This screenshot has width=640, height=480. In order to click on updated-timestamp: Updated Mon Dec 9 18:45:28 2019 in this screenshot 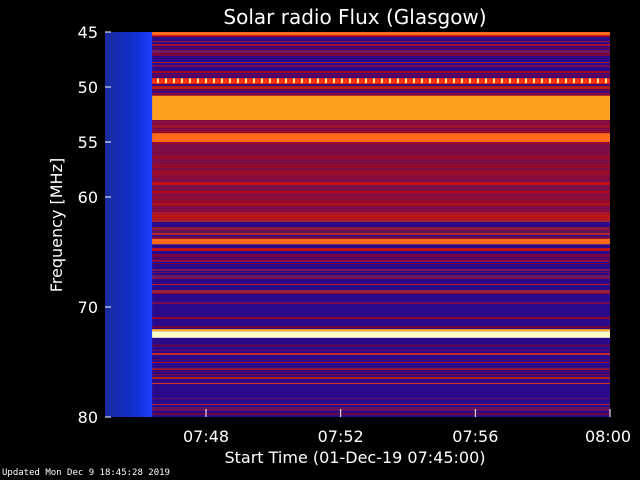, I will do `click(86, 473)`.